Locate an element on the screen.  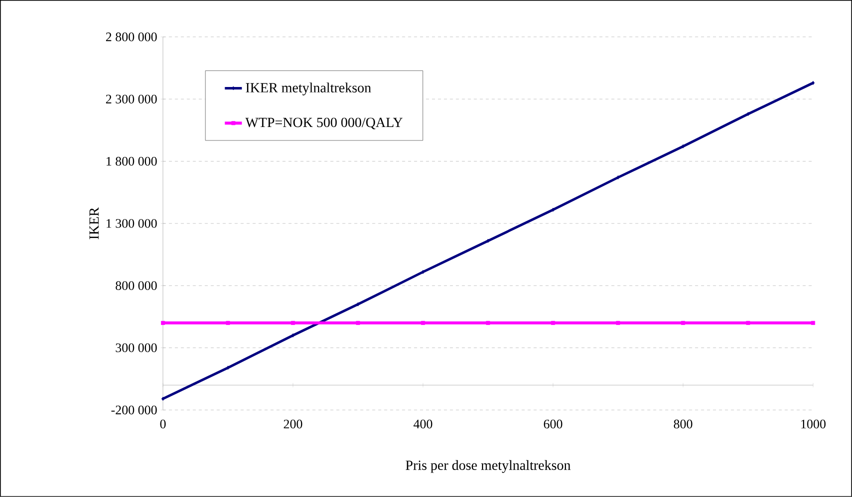
x-tick-label: 400 is located at coordinates (423, 424).